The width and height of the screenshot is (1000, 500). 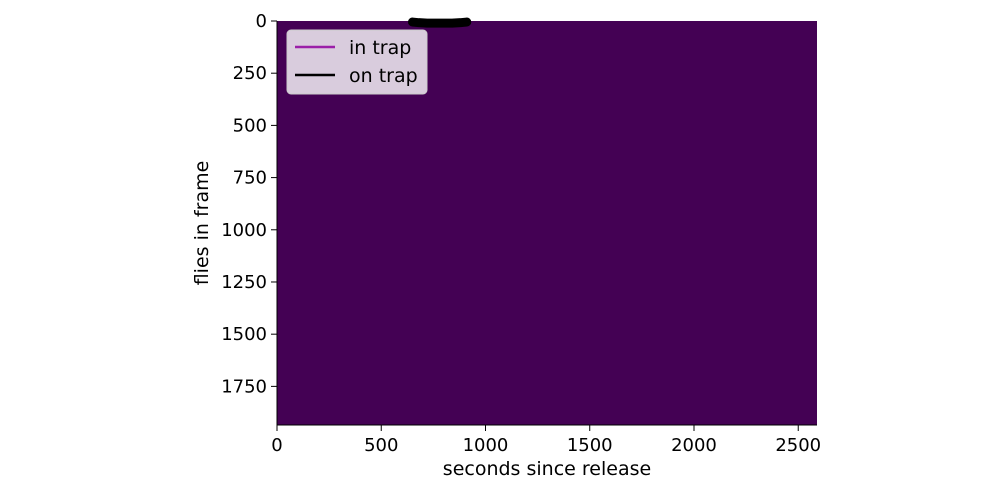 What do you see at coordinates (244, 386) in the screenshot?
I see `y-tick-label: 1750` at bounding box center [244, 386].